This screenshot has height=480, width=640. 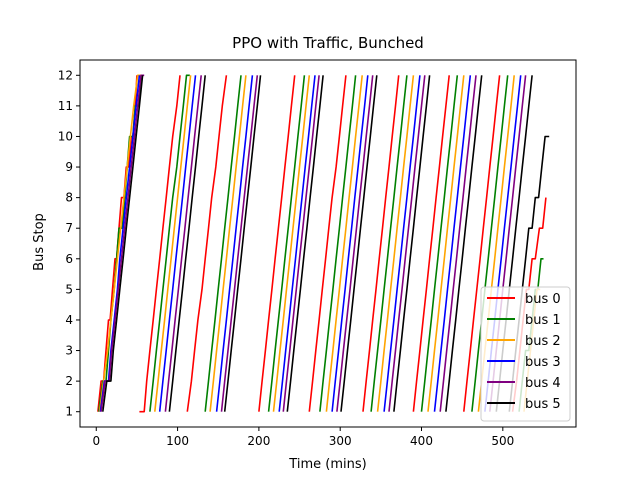 What do you see at coordinates (69, 351) in the screenshot?
I see `y-tick-label-3: 3` at bounding box center [69, 351].